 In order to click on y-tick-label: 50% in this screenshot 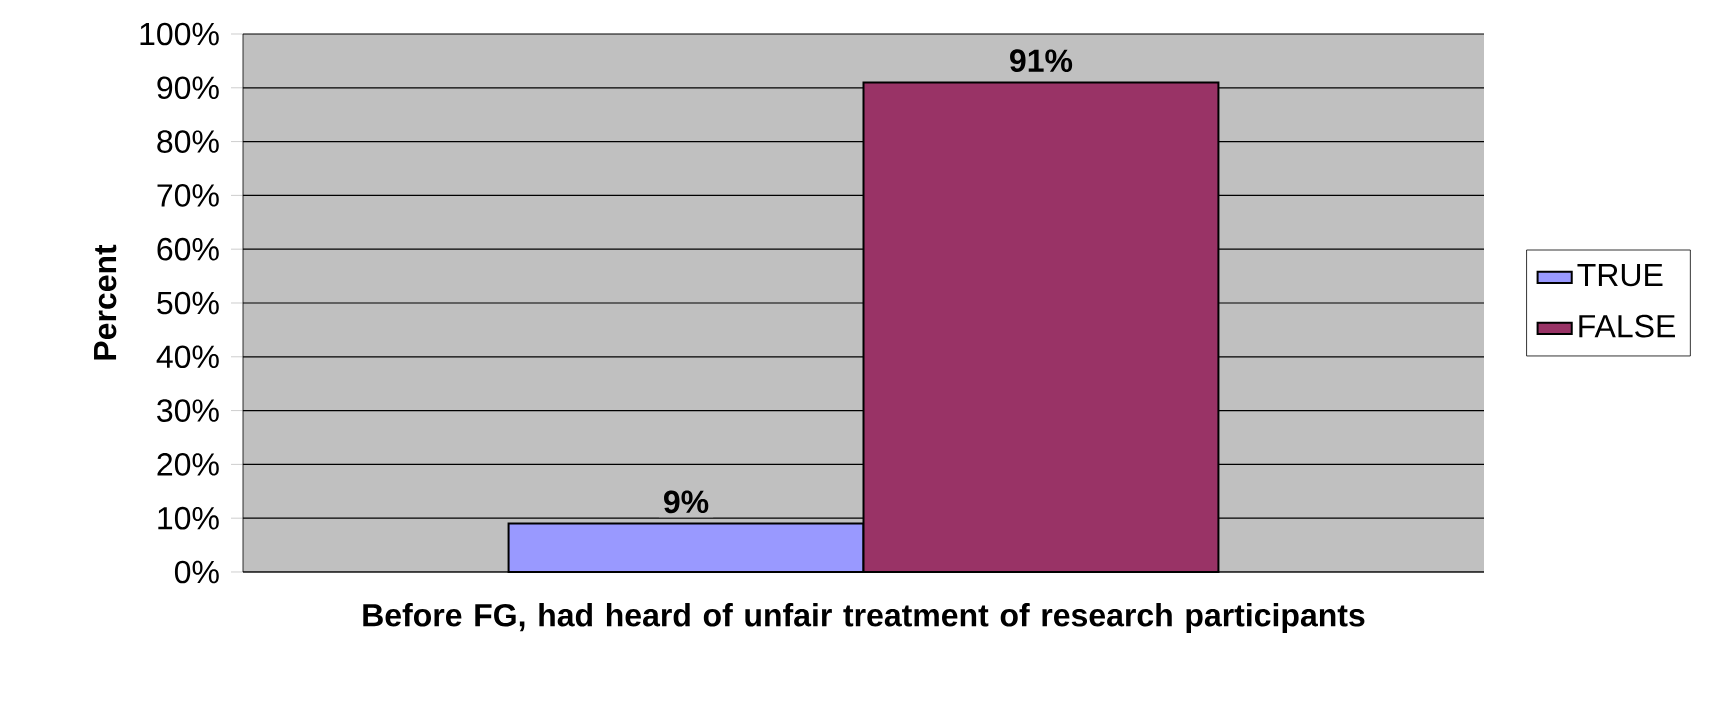, I will do `click(188, 303)`.